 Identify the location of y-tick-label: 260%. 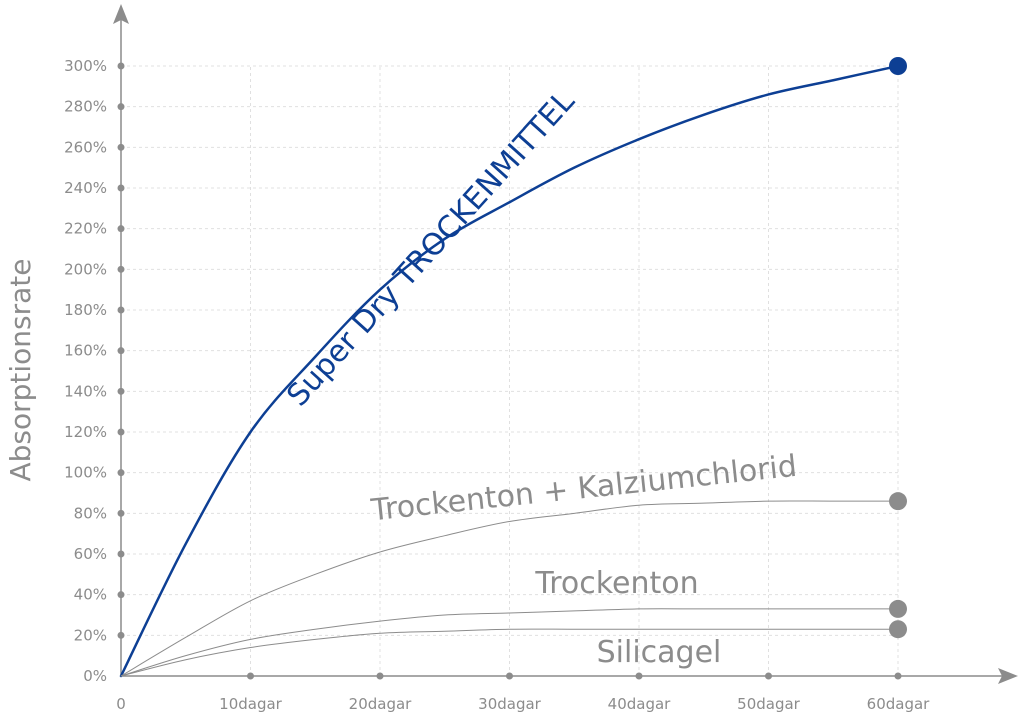
(85, 147).